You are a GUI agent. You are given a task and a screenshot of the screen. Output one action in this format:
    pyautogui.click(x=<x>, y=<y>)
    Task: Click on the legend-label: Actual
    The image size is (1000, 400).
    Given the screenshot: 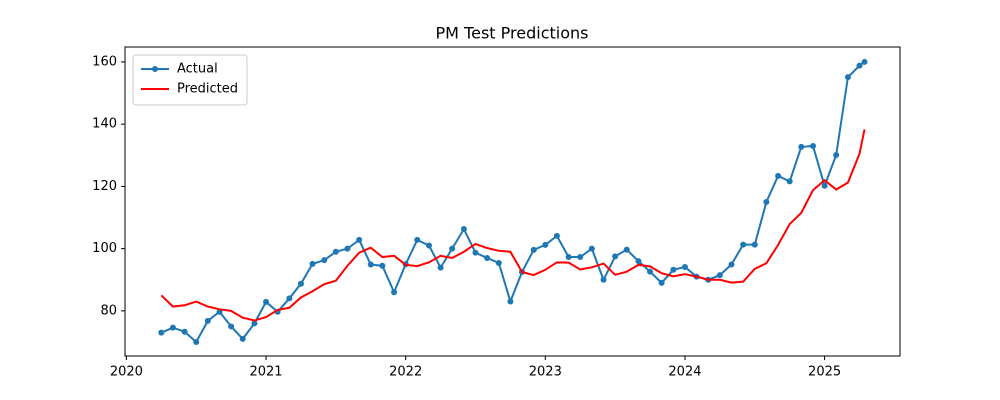 What is the action you would take?
    pyautogui.click(x=197, y=69)
    